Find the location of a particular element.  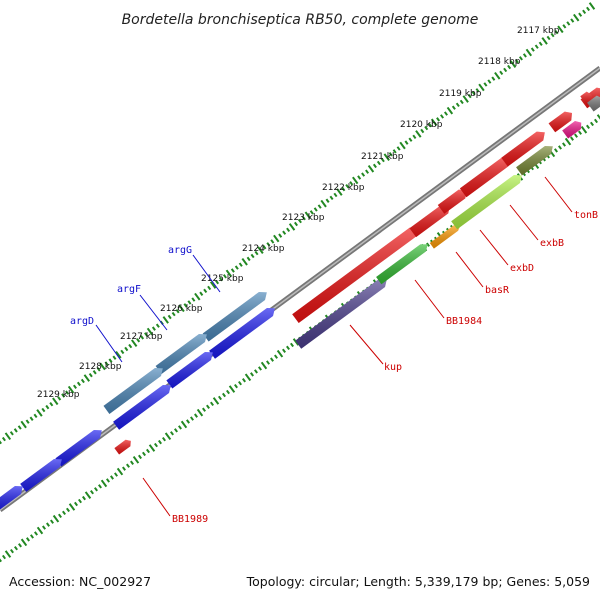

gene-blue-6-shade is located at coordinates (11, 498).